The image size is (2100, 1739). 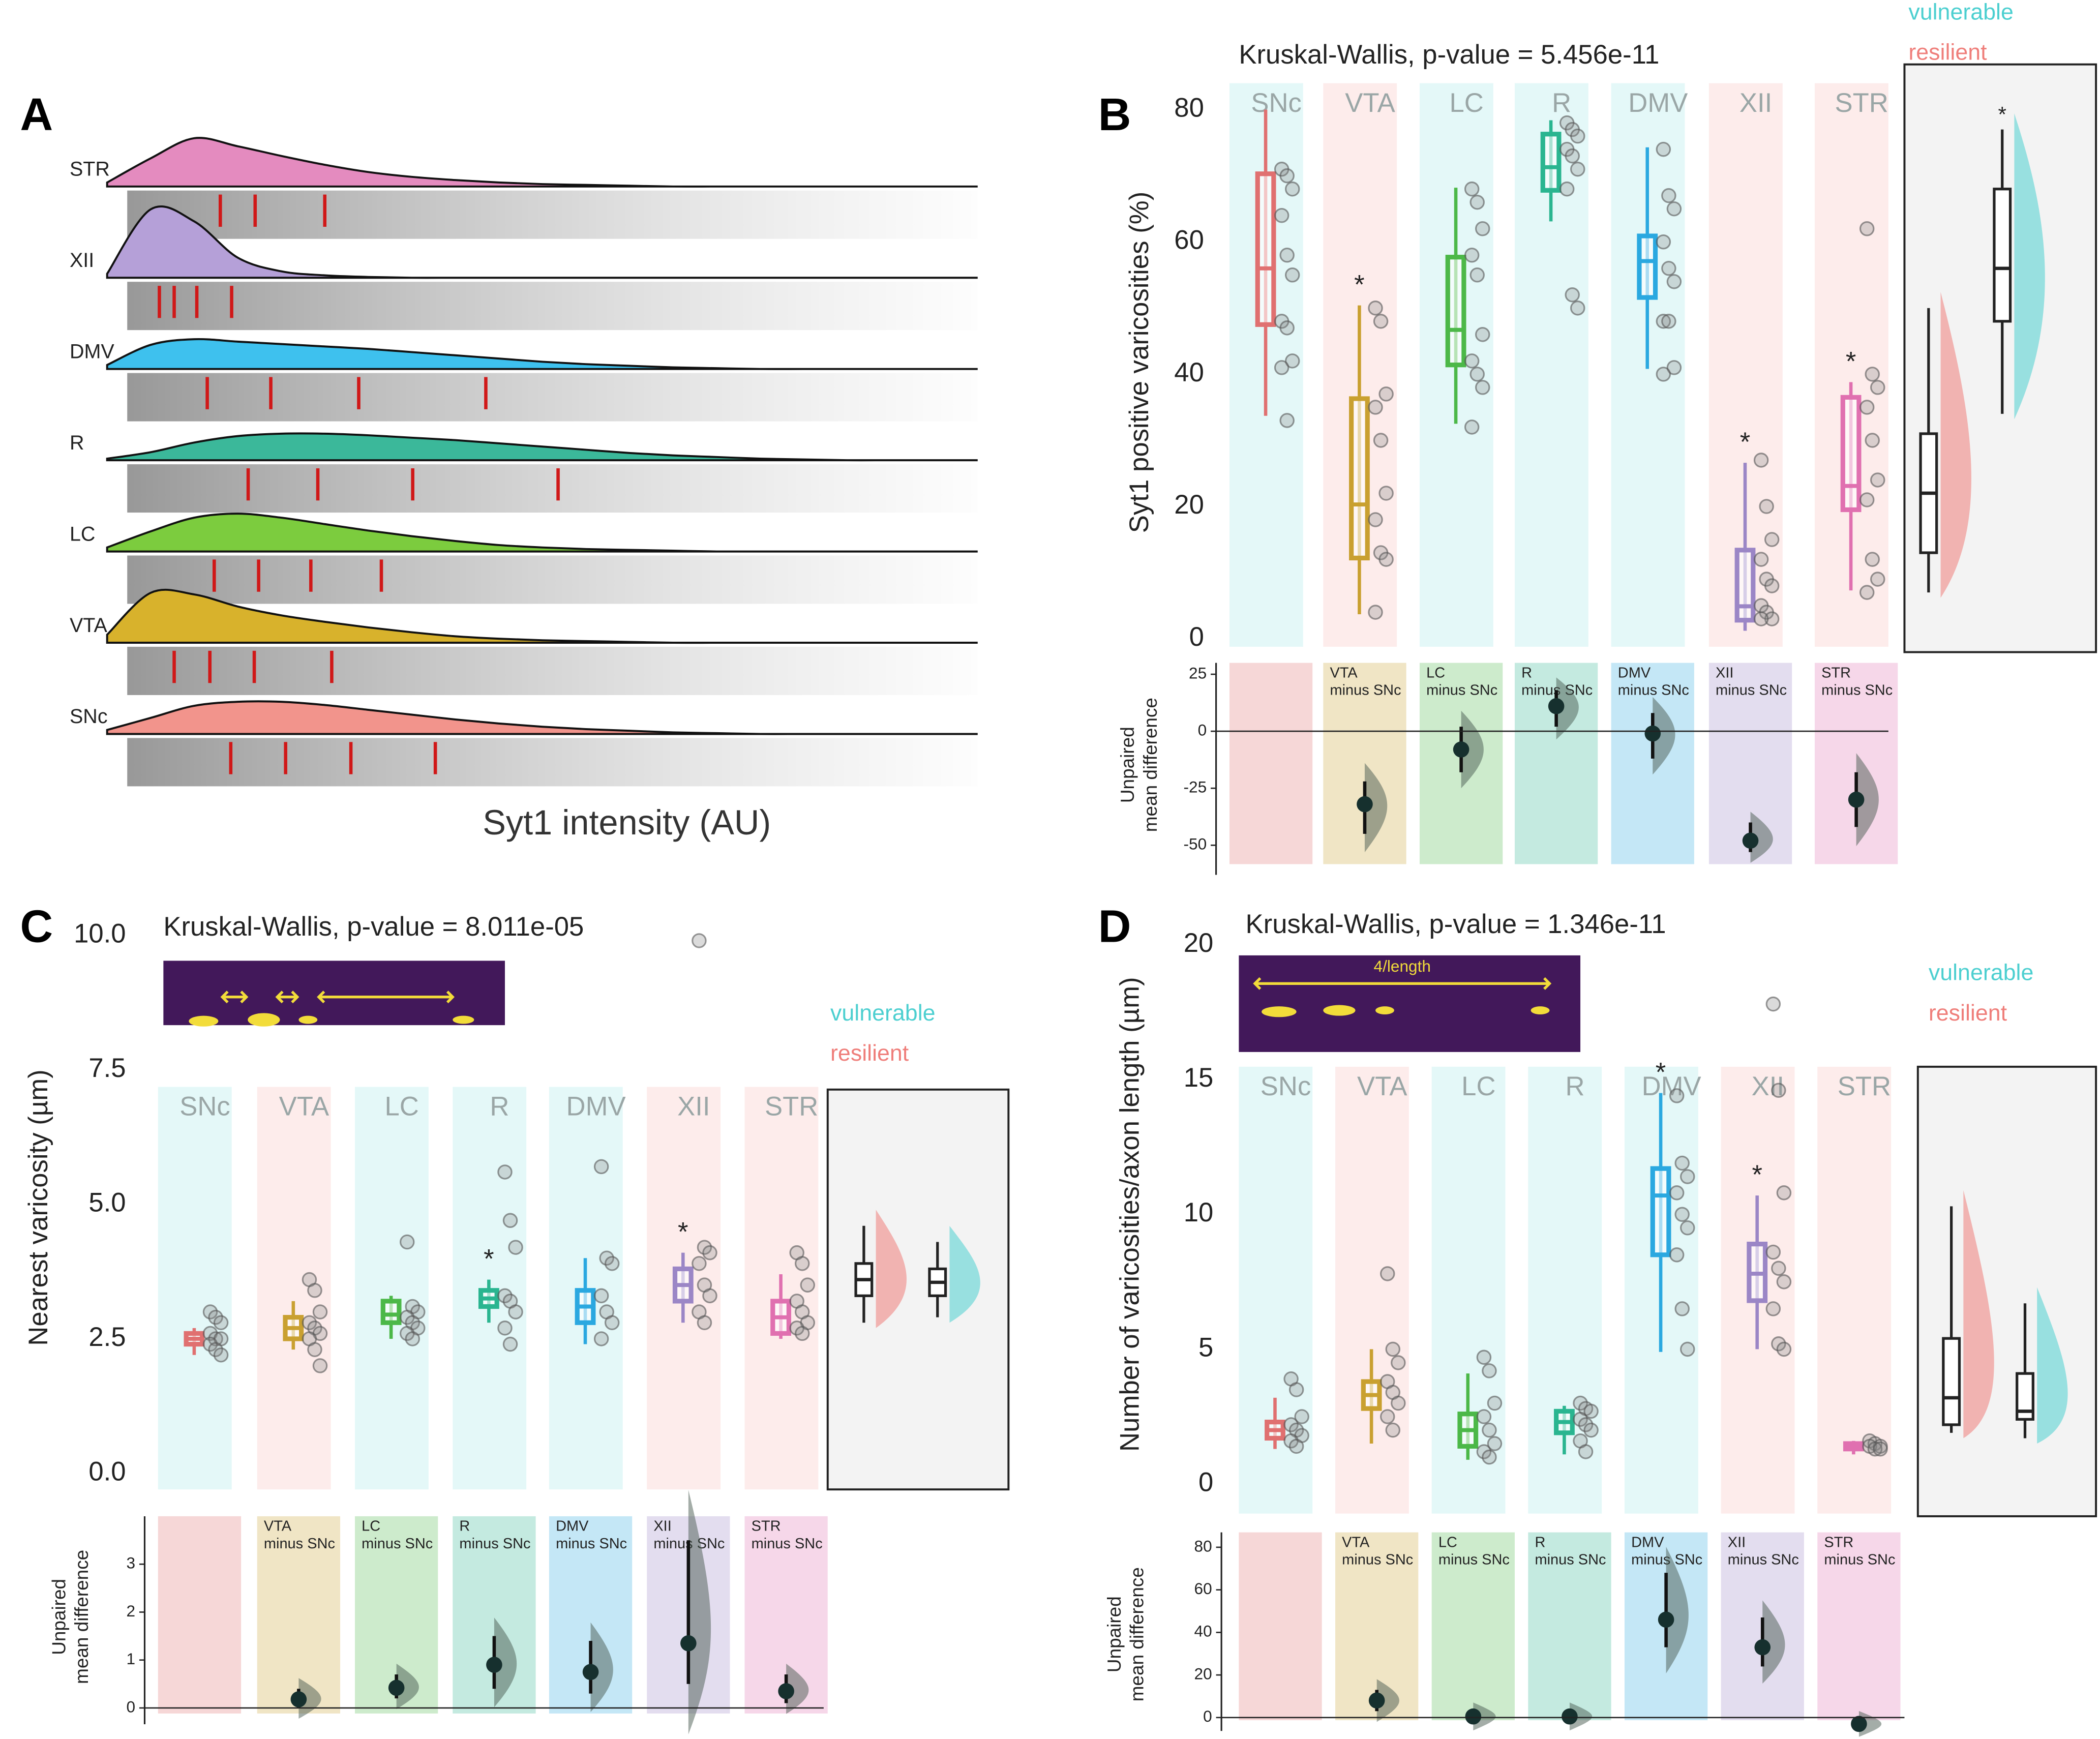 I want to click on category-label: STR, so click(x=1861, y=103).